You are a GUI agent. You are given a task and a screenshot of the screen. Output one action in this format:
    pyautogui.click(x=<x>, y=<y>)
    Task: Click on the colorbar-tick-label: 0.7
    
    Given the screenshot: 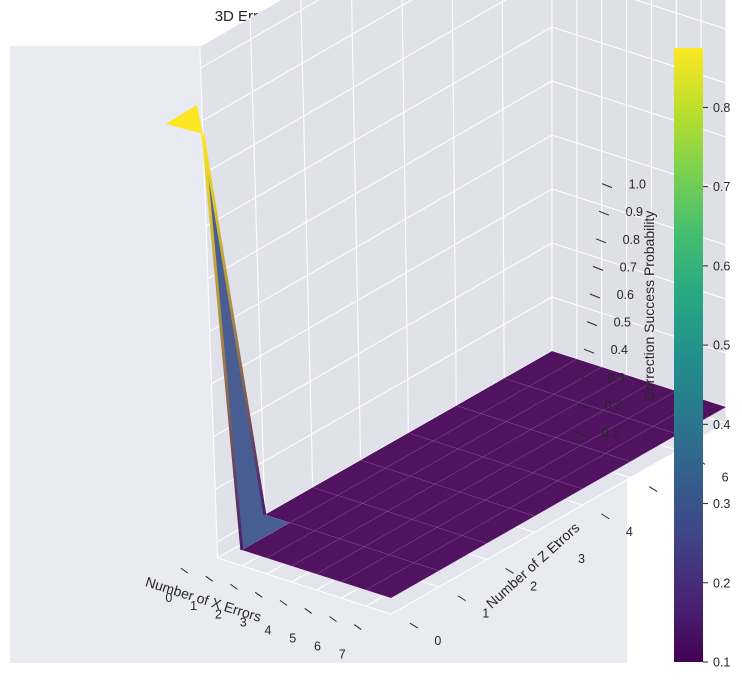 What is the action you would take?
    pyautogui.click(x=721, y=187)
    